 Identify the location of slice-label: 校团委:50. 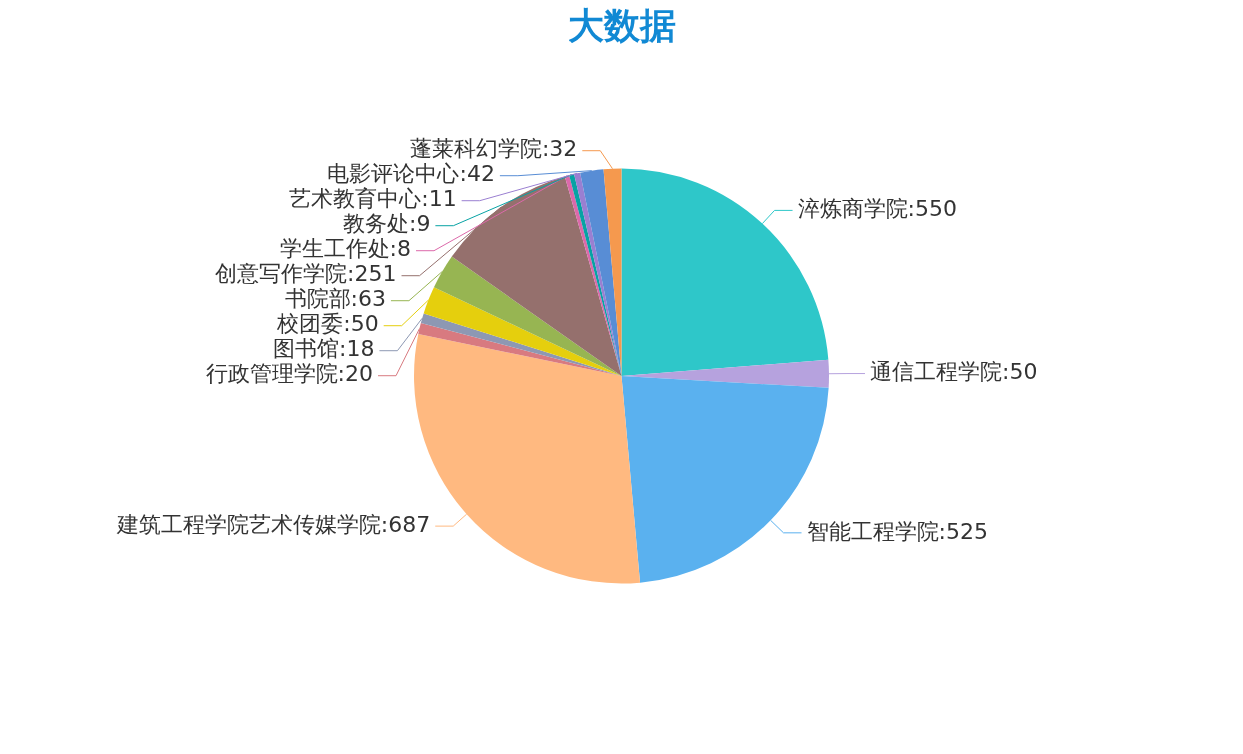
(327, 324).